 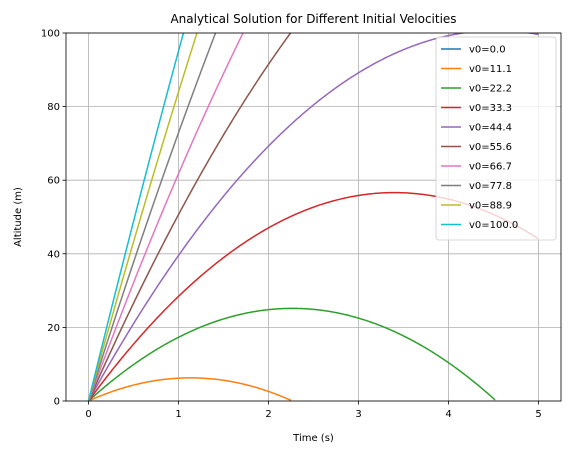 I want to click on legend-label: v0=33.3, so click(x=490, y=108).